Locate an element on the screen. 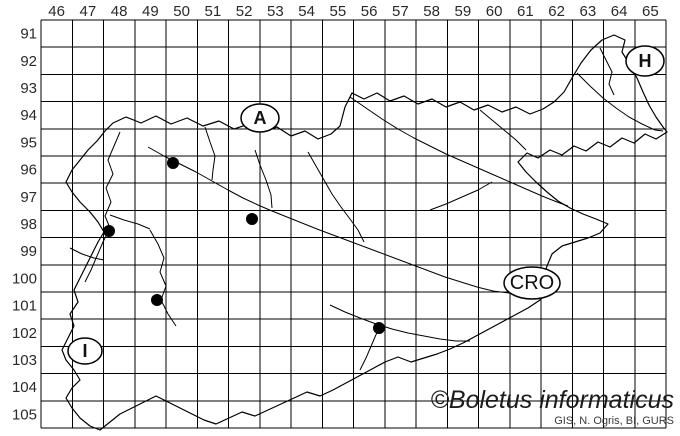 Image resolution: width=680 pixels, height=436 pixels. top-axis-tick: 46 is located at coordinates (56, 11).